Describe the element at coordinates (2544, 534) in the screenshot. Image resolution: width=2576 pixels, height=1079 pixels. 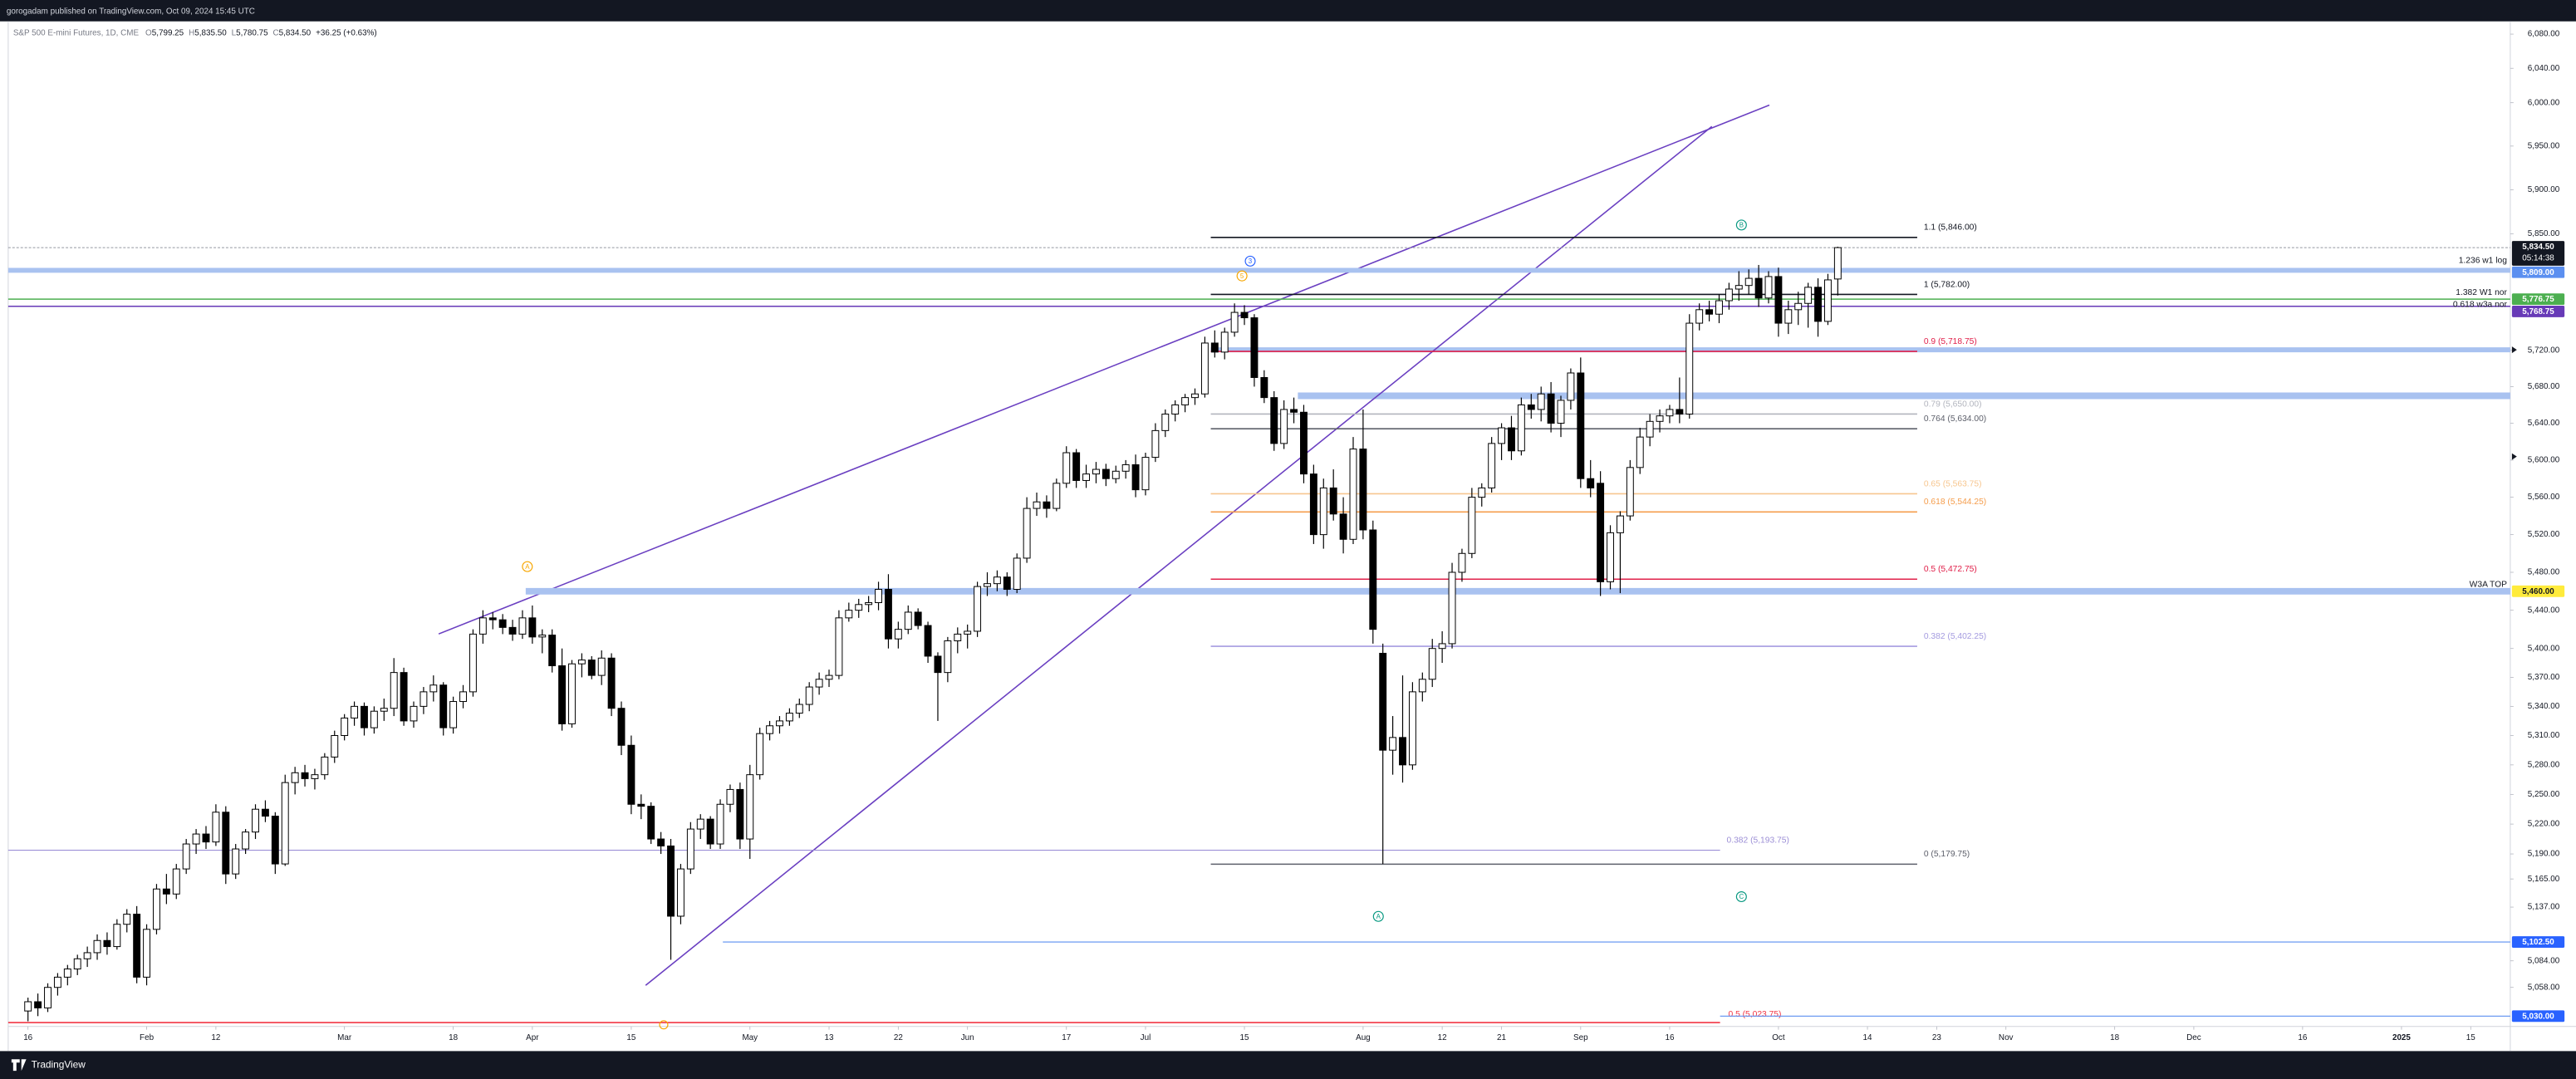
I see `y-tick-label: 5,520.00` at that location.